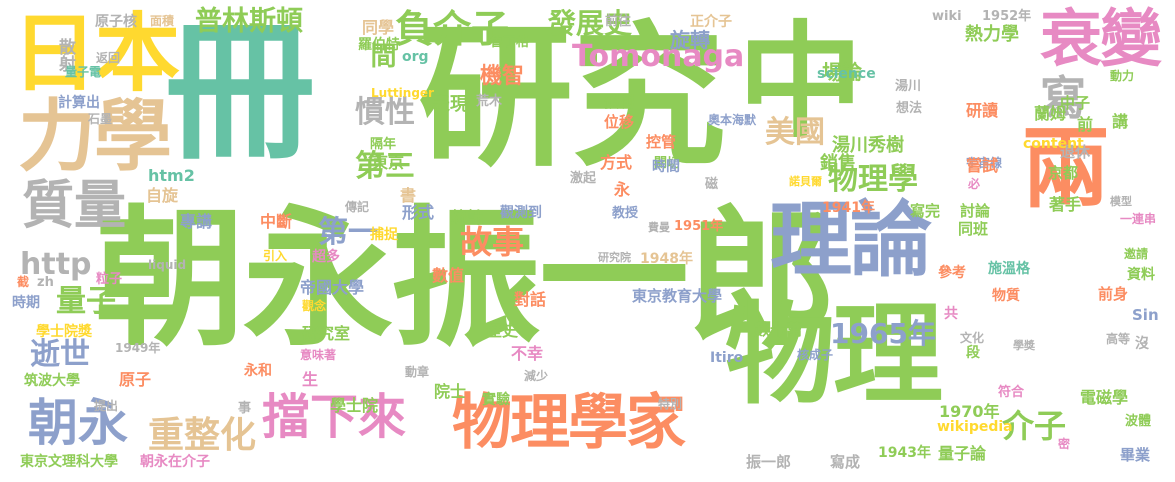 The width and height of the screenshot is (1175, 482). What do you see at coordinates (78, 423) in the screenshot?
I see `word-chaoyong: 朝永` at bounding box center [78, 423].